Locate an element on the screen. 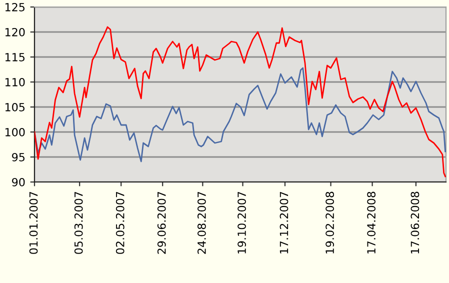  y-tick-label: 110 is located at coordinates (15, 82).